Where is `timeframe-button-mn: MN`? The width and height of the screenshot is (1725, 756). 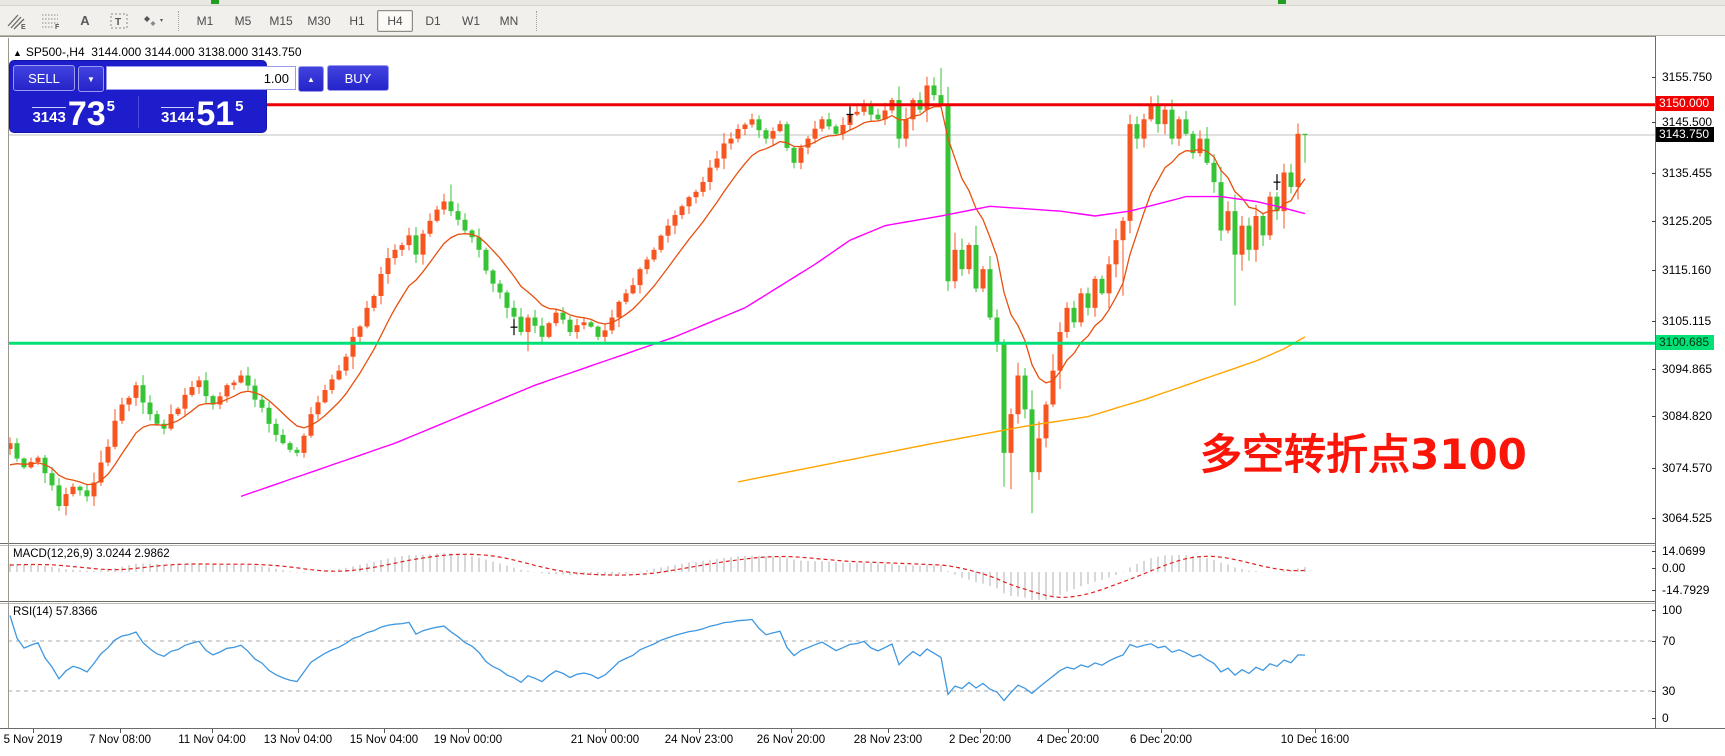 timeframe-button-mn: MN is located at coordinates (509, 20).